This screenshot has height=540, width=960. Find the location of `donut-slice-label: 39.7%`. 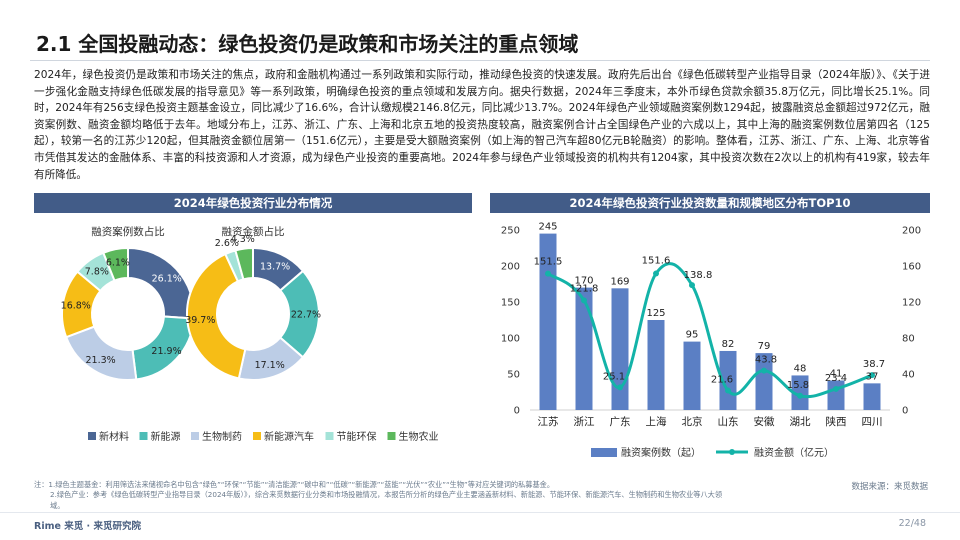

donut-slice-label: 39.7% is located at coordinates (200, 320).